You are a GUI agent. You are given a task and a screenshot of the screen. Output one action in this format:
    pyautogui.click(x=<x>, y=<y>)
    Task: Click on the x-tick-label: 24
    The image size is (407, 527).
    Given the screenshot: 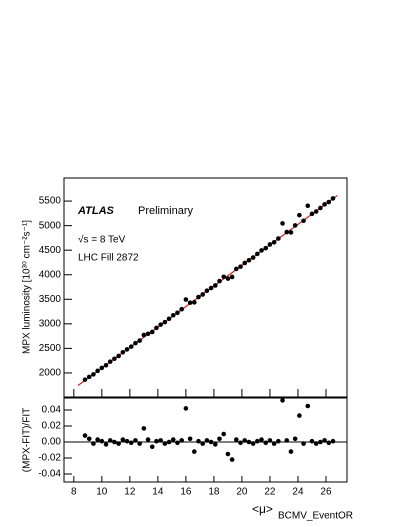 What is the action you would take?
    pyautogui.click(x=298, y=492)
    